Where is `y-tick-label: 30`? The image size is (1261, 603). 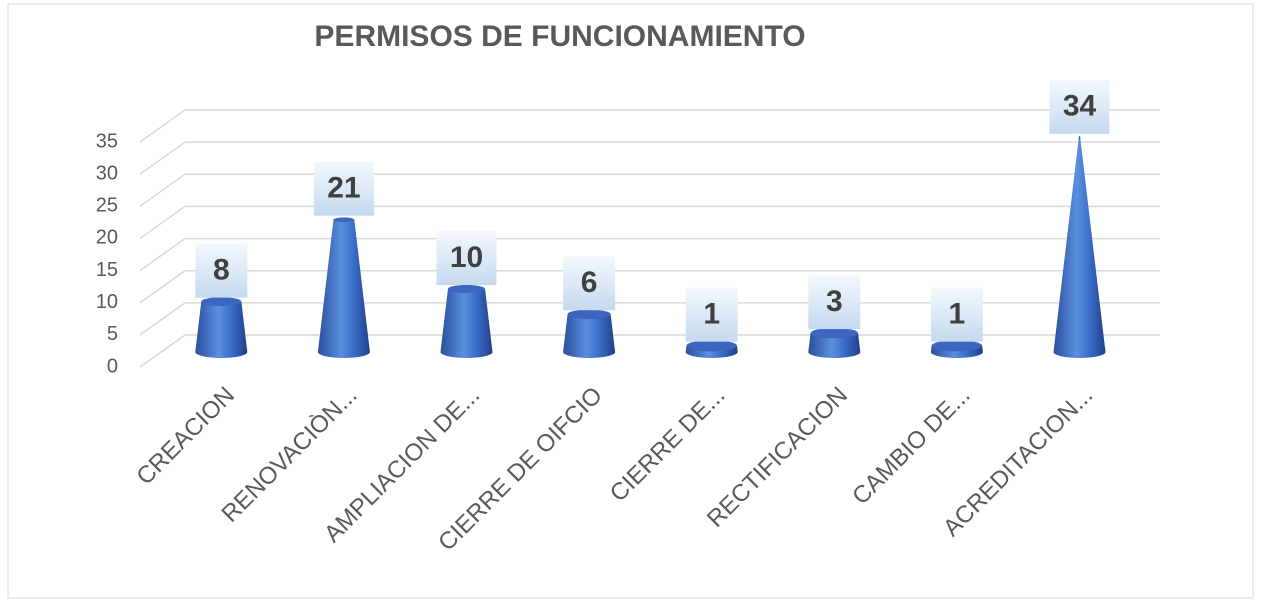
y-tick-label: 30 is located at coordinates (107, 173).